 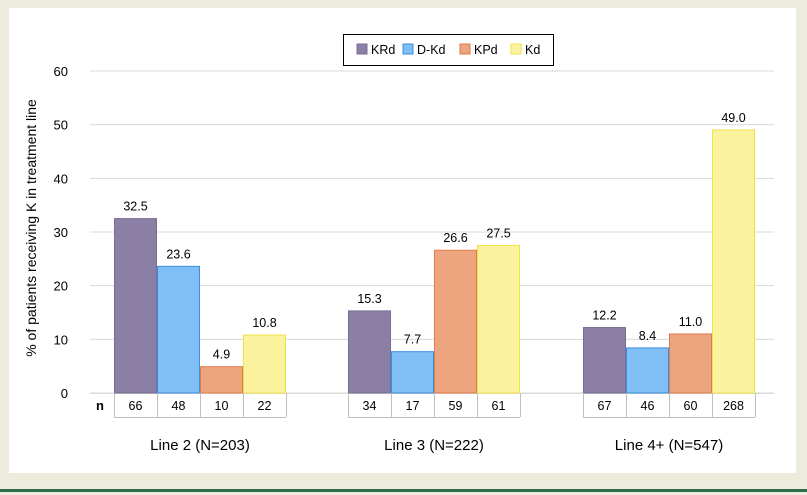 I want to click on legend-swatch-kpd, so click(x=465, y=49).